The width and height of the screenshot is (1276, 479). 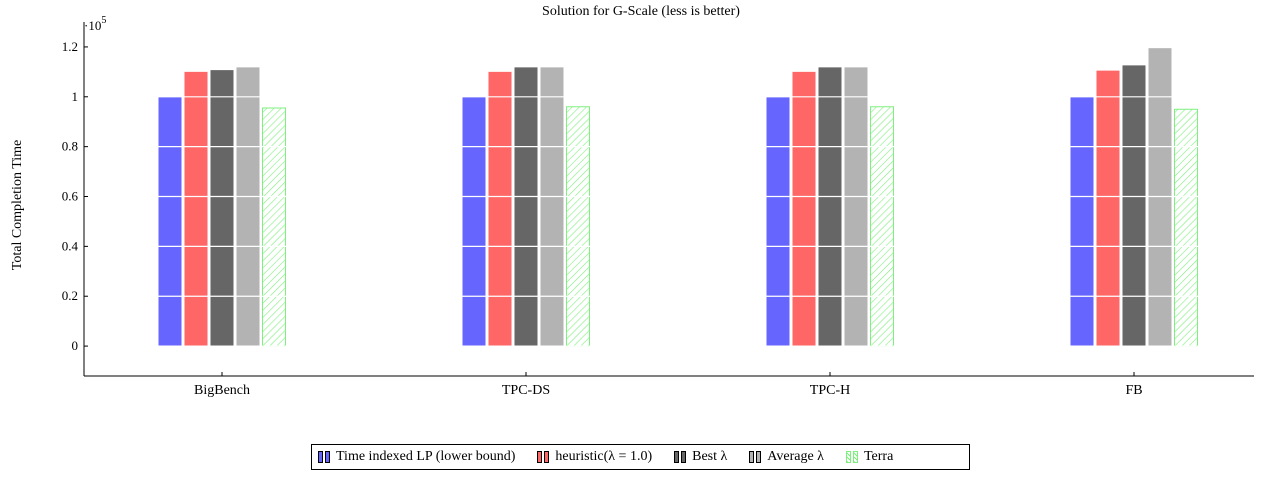 What do you see at coordinates (70, 295) in the screenshot?
I see `y-tick-label: 0.2` at bounding box center [70, 295].